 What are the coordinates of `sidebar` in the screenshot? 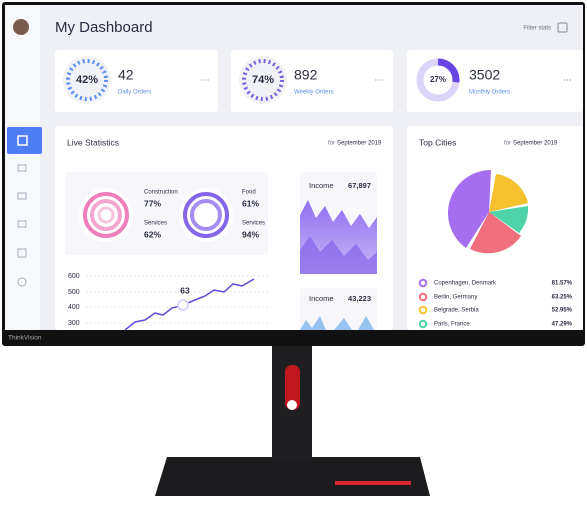 It's located at (22, 167).